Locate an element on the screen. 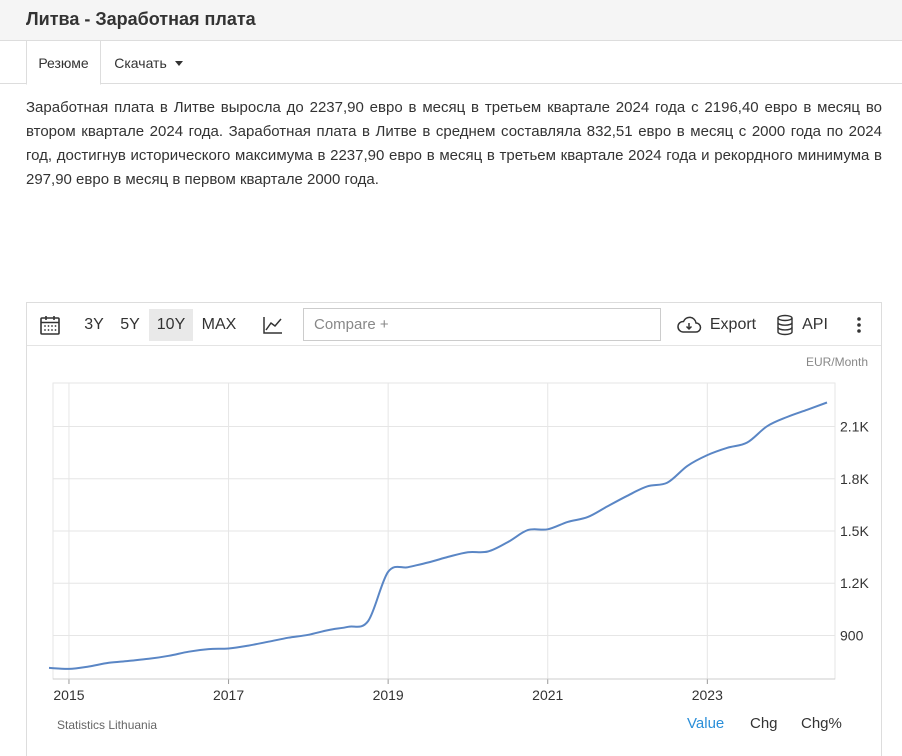 The image size is (902, 756). tab-download-dropdown: Скачать is located at coordinates (148, 63).